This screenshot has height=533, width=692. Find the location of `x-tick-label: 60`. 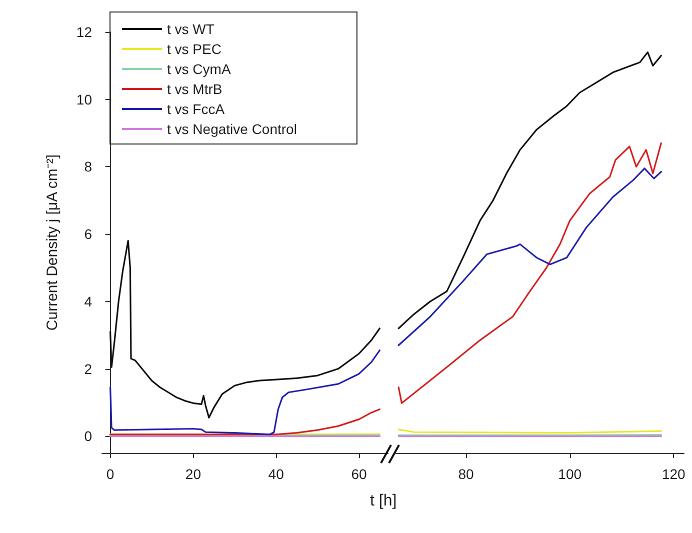

x-tick-label: 60 is located at coordinates (359, 474).